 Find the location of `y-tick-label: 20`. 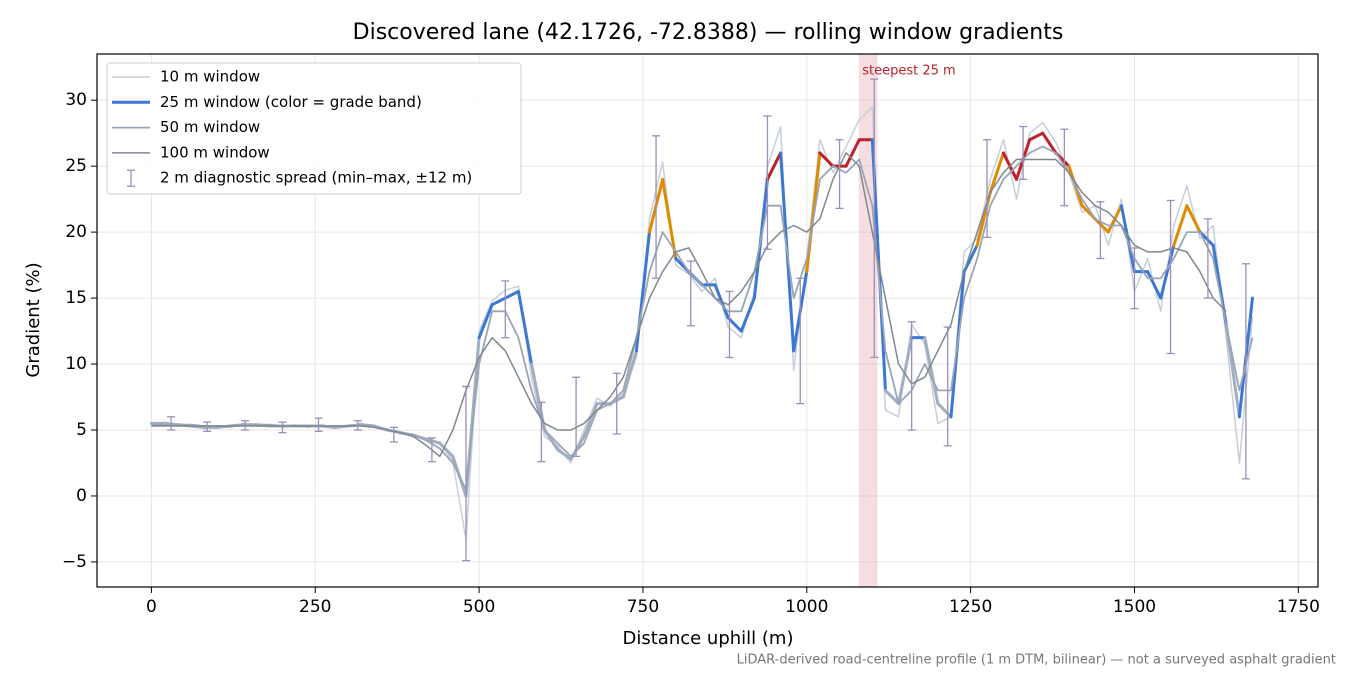

y-tick-label: 20 is located at coordinates (76, 232).